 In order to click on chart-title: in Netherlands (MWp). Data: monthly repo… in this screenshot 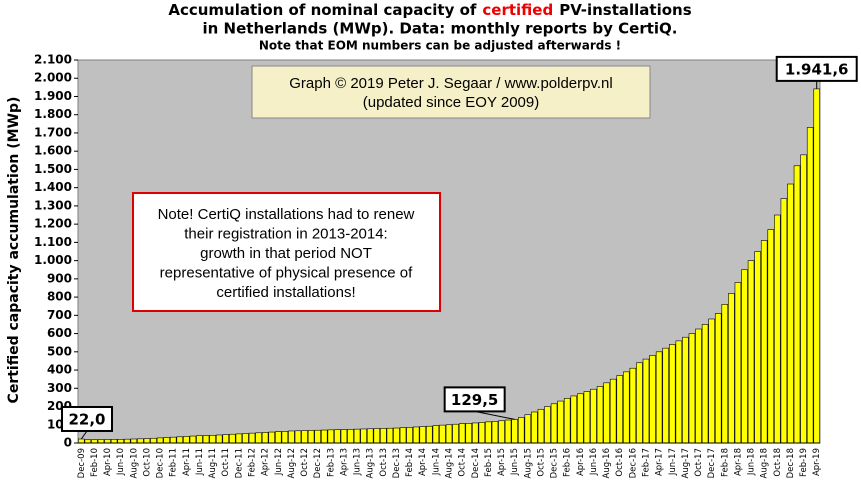, I will do `click(440, 29)`.